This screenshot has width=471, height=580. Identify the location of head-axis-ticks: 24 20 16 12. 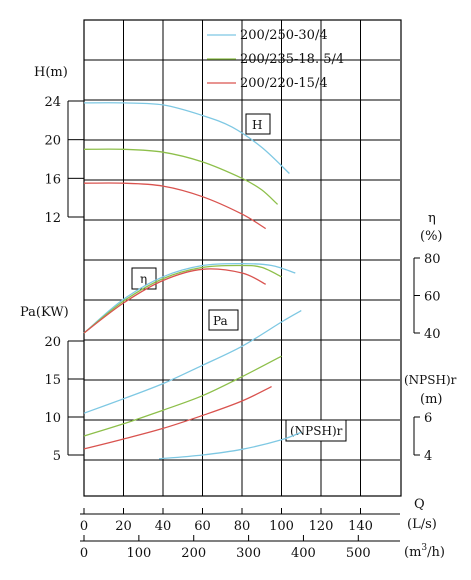
(64, 160).